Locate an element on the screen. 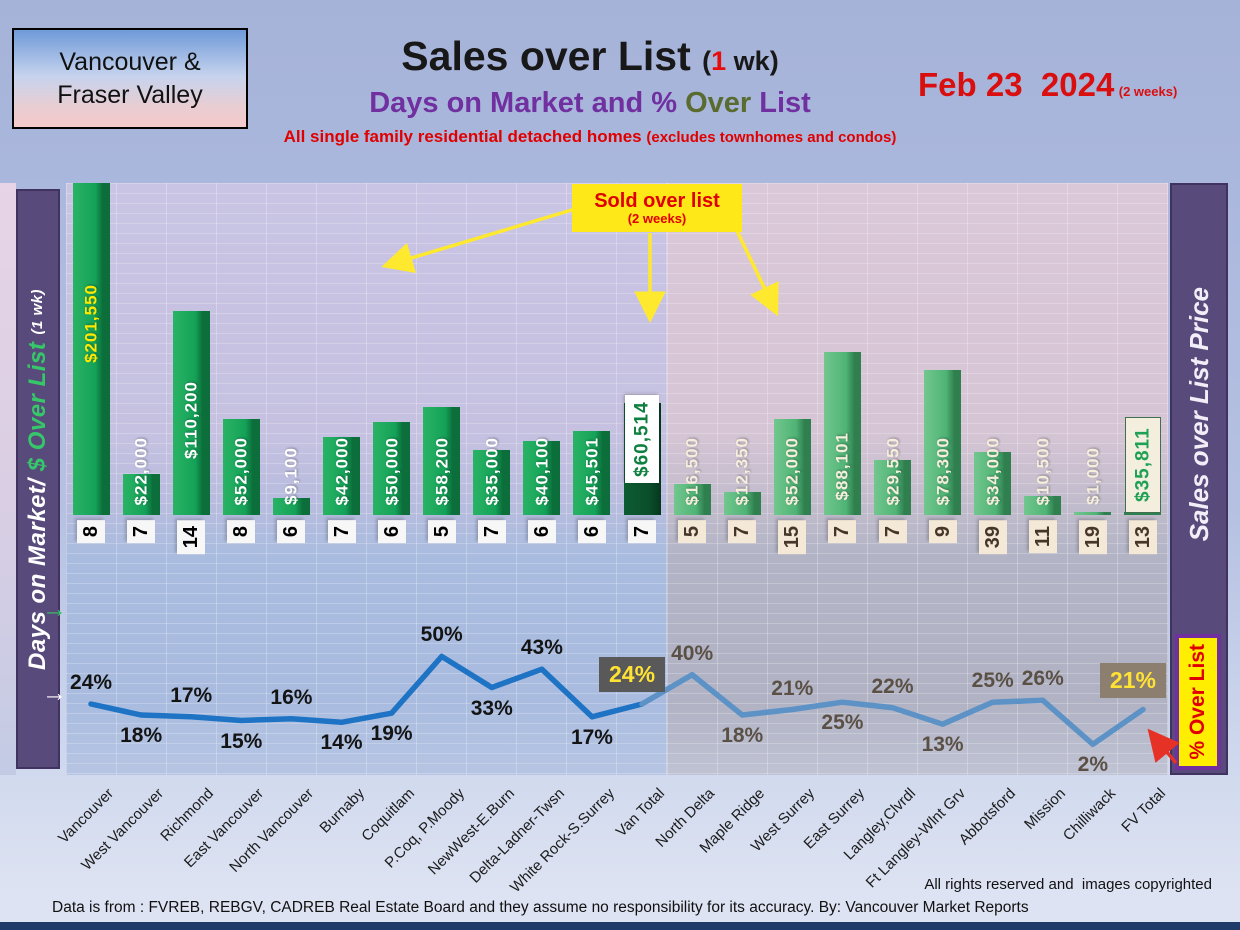 The height and width of the screenshot is (930, 1240). pct-label: 2% is located at coordinates (1093, 765).